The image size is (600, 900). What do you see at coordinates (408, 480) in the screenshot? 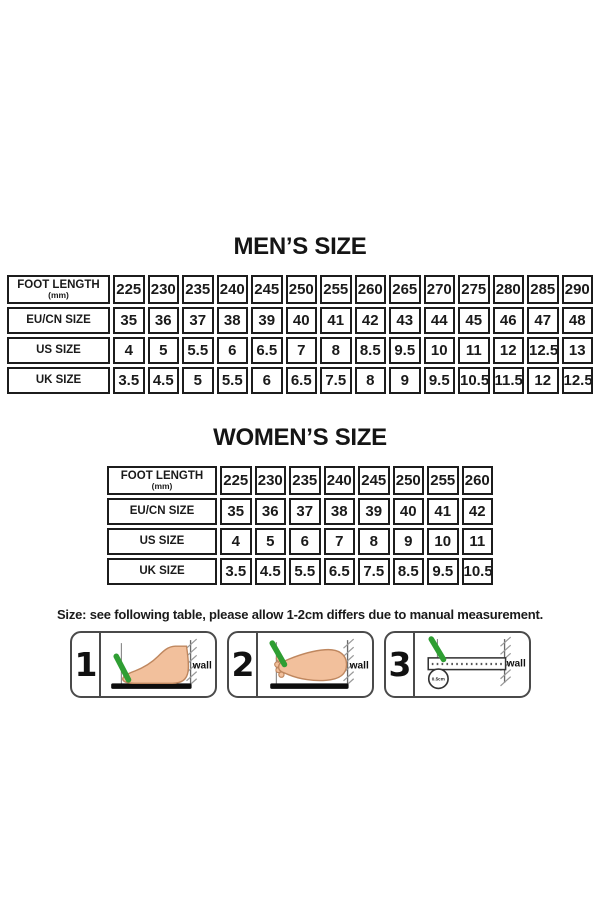
I see `size-cell: 250` at bounding box center [408, 480].